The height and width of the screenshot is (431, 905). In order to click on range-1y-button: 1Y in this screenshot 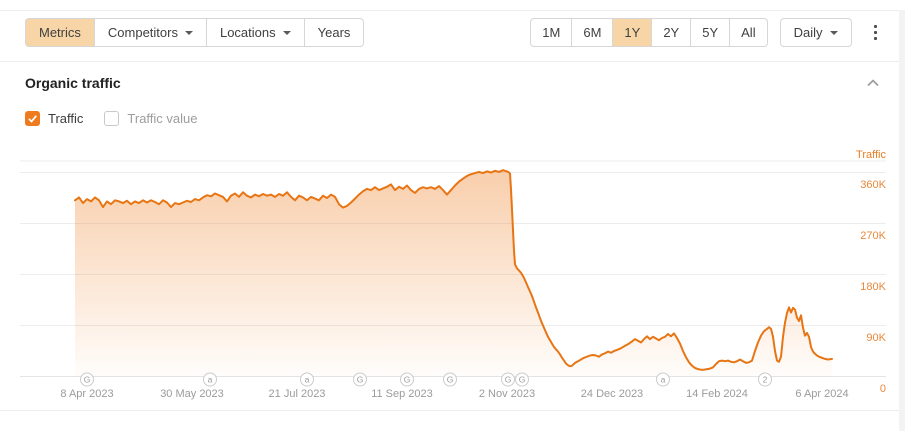, I will do `click(632, 32)`.